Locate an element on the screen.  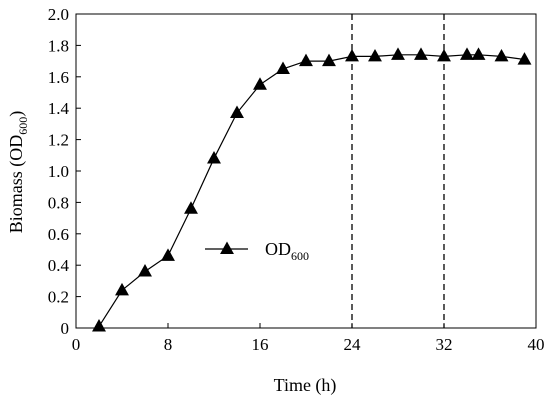
y-tick-label: 0 is located at coordinates (65, 328).